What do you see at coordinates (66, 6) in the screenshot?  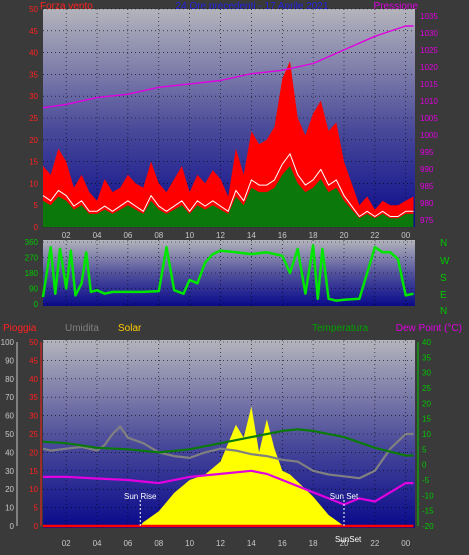 I see `wind-title: Forza vento` at bounding box center [66, 6].